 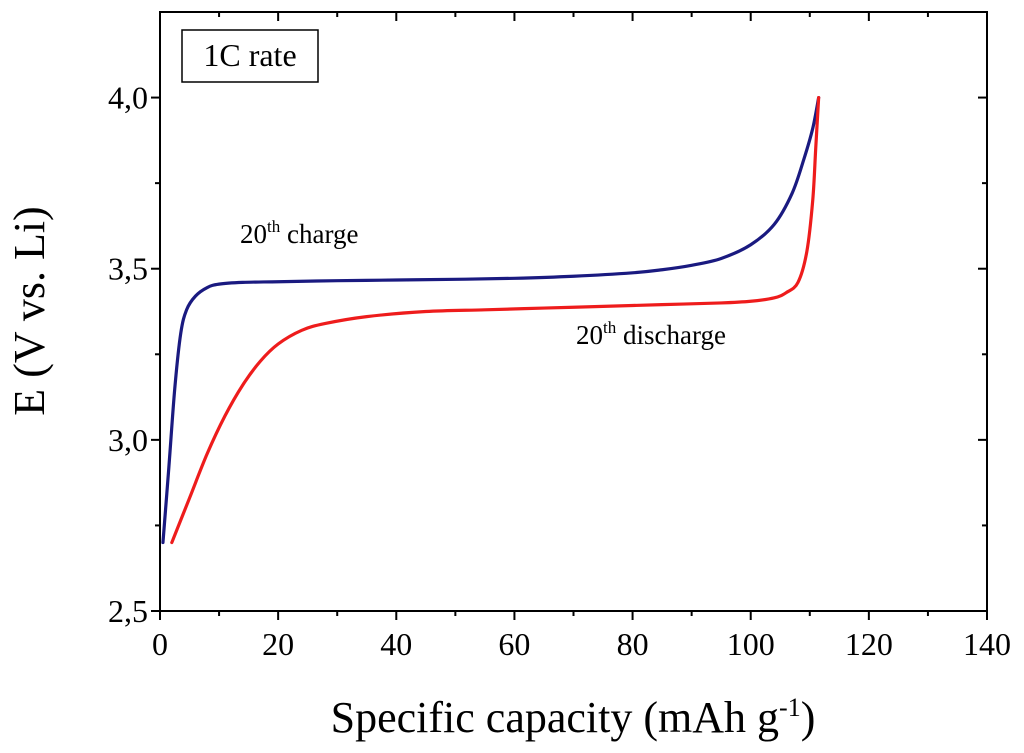 What do you see at coordinates (299, 233) in the screenshot?
I see `charge-annotation: 20th charge` at bounding box center [299, 233].